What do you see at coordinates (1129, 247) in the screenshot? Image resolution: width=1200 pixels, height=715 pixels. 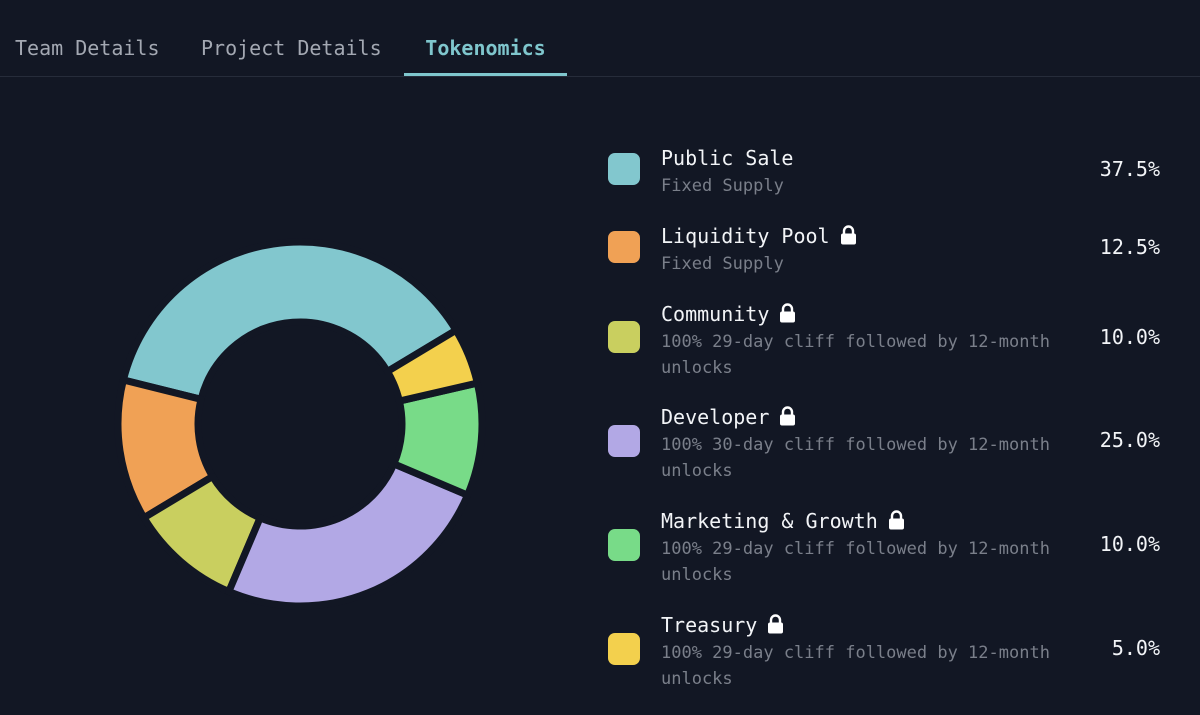 I see `legend-item-percentage: 12.5%` at bounding box center [1129, 247].